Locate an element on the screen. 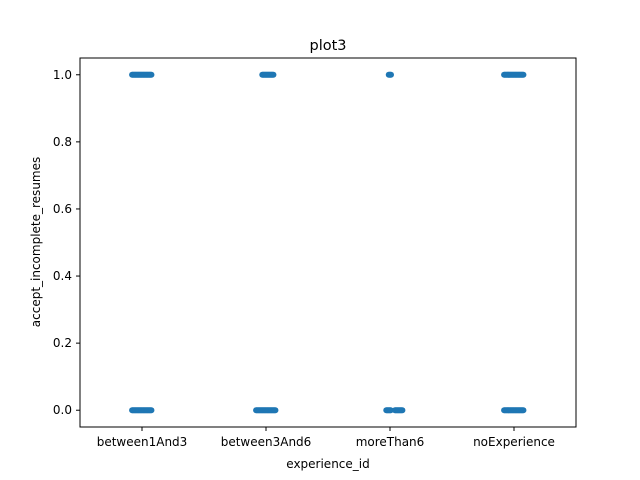 This screenshot has width=640, height=480. y-tick-label: 0.4 is located at coordinates (62, 276).